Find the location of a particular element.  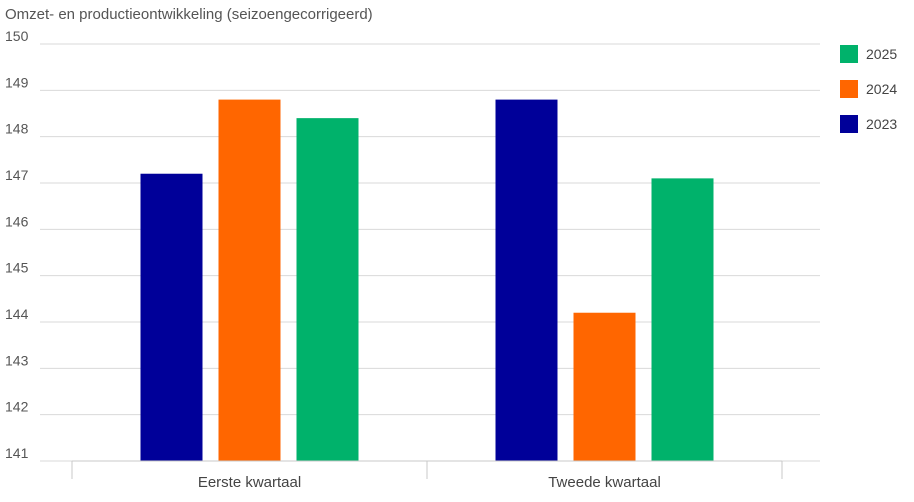

legend: 2025 2024 2023 is located at coordinates (868, 89).